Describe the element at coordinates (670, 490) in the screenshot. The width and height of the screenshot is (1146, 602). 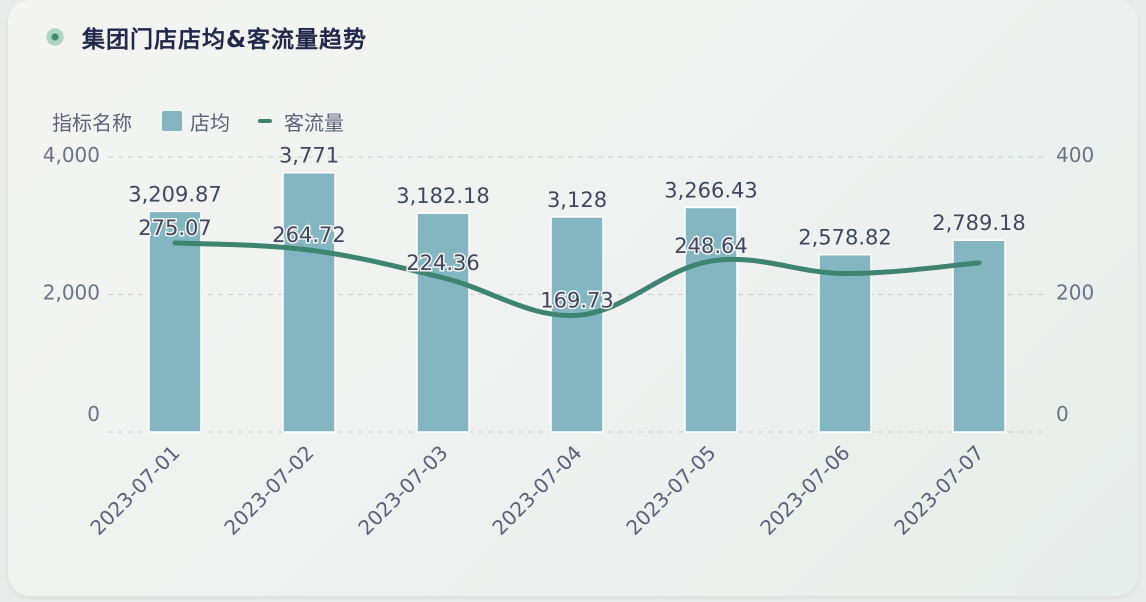
I see `x-axis-tick-label: 2023-07-05` at that location.